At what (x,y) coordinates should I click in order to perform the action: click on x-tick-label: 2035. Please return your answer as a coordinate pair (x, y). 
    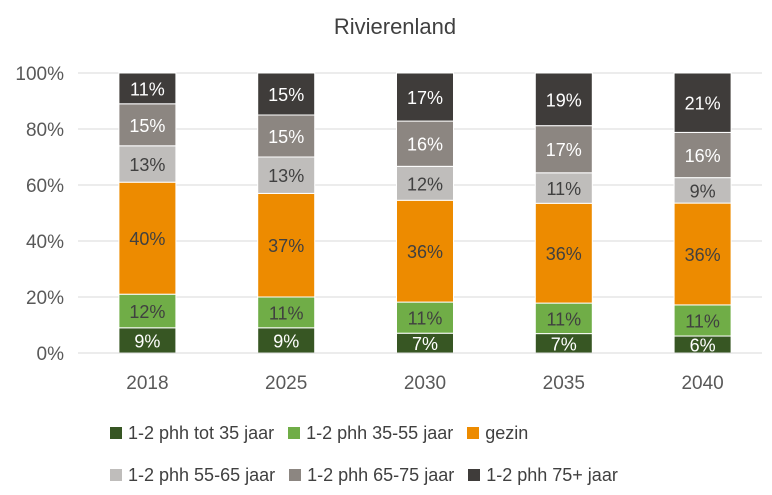
    Looking at the image, I should click on (564, 383).